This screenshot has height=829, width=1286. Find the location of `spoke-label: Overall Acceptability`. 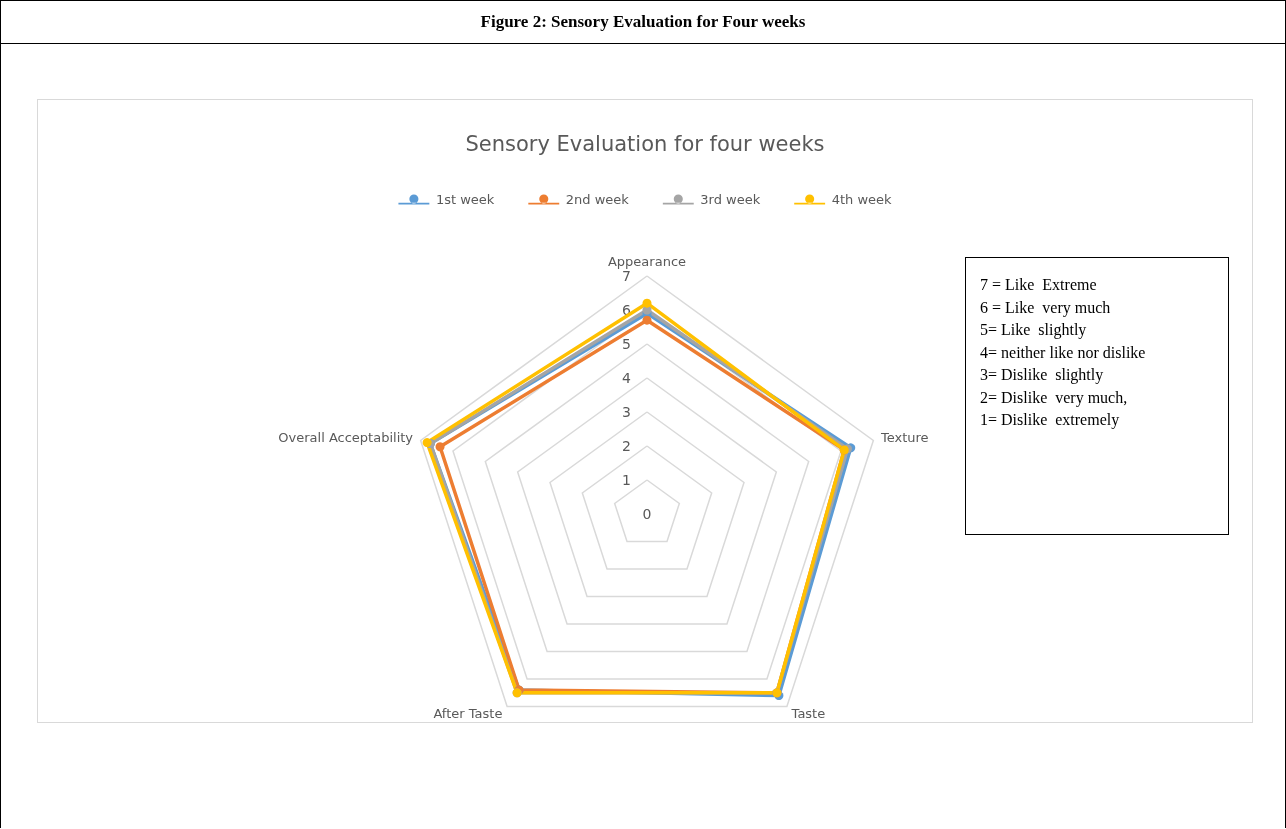

spoke-label: Overall Acceptability is located at coordinates (346, 438).